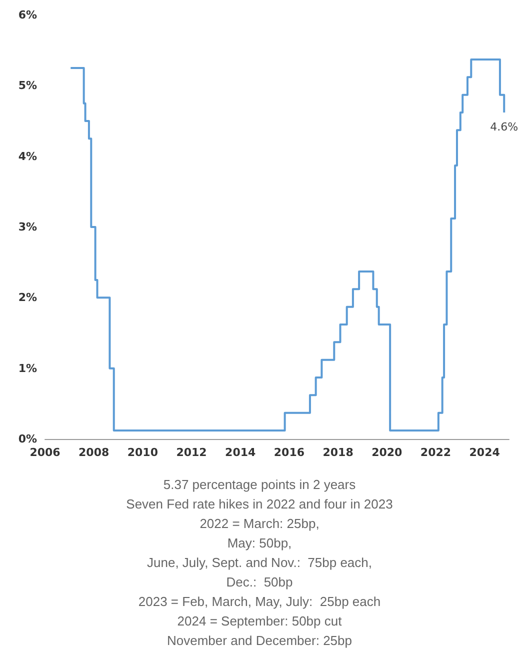 The width and height of the screenshot is (519, 654). What do you see at coordinates (259, 601) in the screenshot?
I see `text: 2023 = Feb, March, May, July: 25bp each` at bounding box center [259, 601].